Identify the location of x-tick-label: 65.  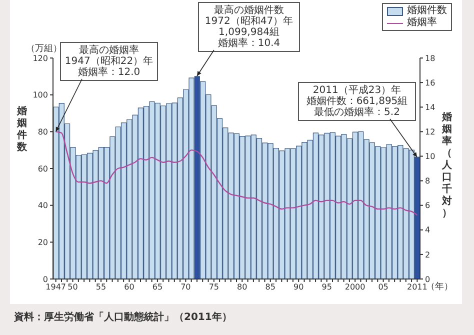
(157, 287).